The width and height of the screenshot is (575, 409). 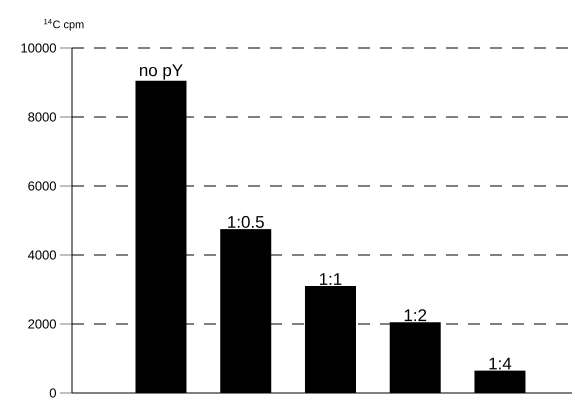 I want to click on x-tick-label: 1:1, so click(x=331, y=279).